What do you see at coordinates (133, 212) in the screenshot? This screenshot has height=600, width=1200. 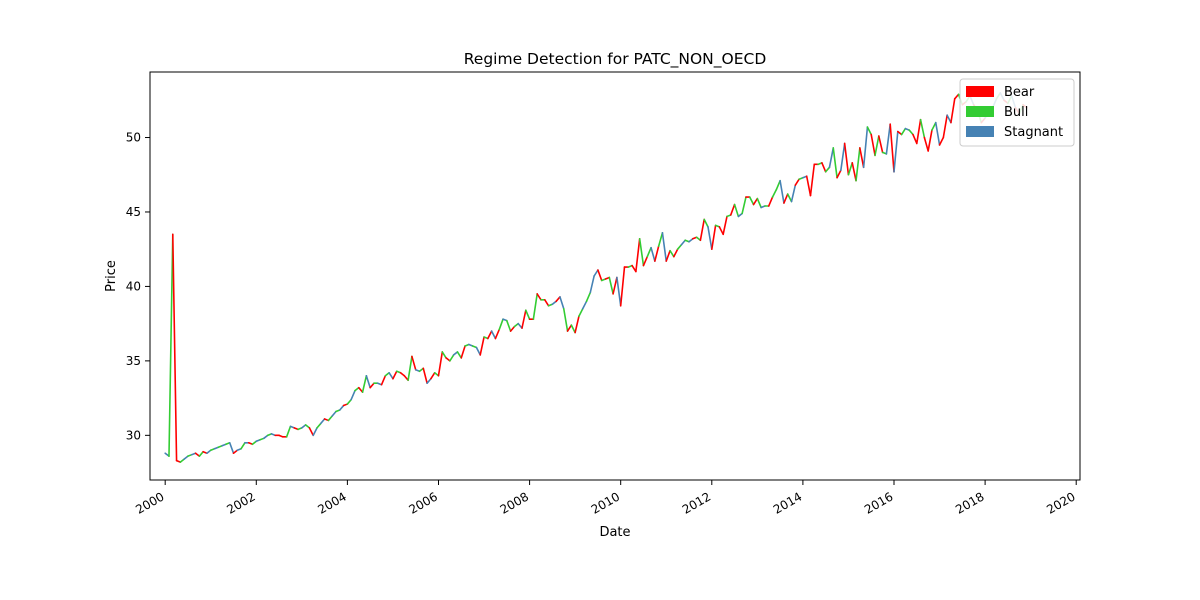 I see `y-tick-label: 45` at bounding box center [133, 212].